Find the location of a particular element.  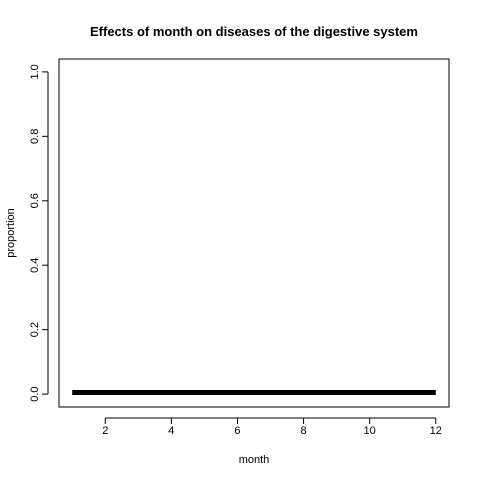

x-tick-label: 8 is located at coordinates (304, 431).